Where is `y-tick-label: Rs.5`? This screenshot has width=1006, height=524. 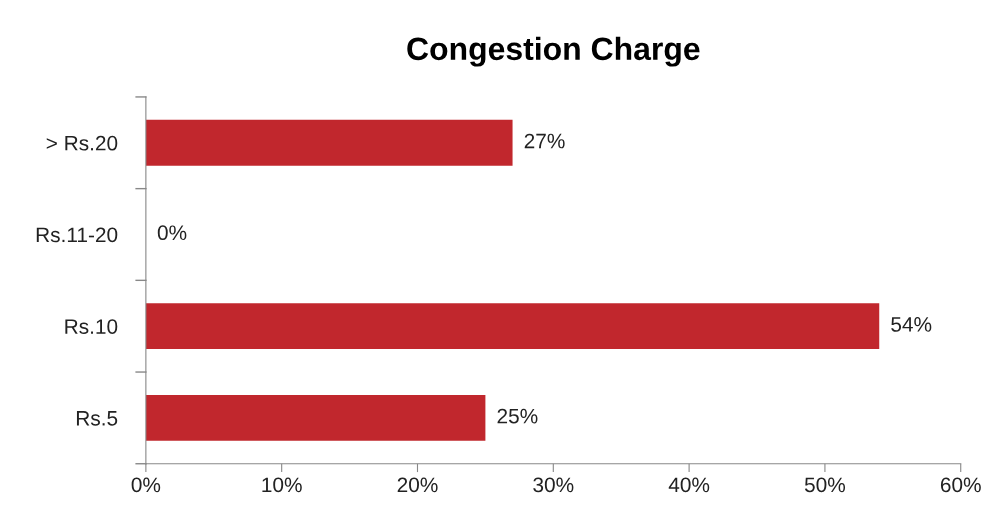
y-tick-label: Rs.5 is located at coordinates (97, 418).